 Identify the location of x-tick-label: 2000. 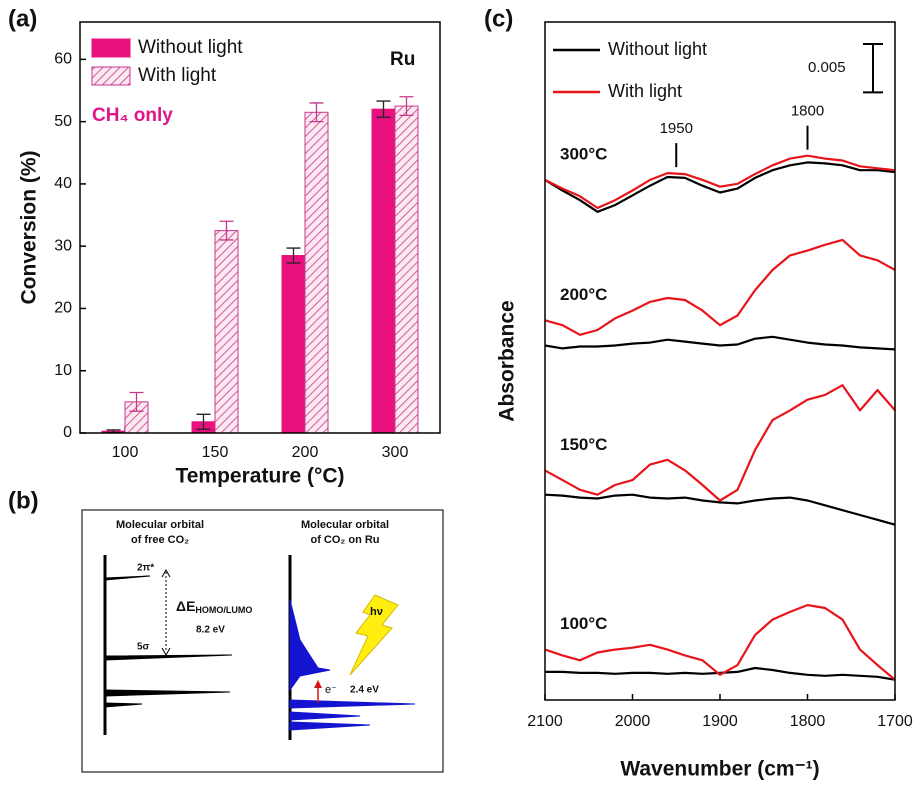
(633, 721).